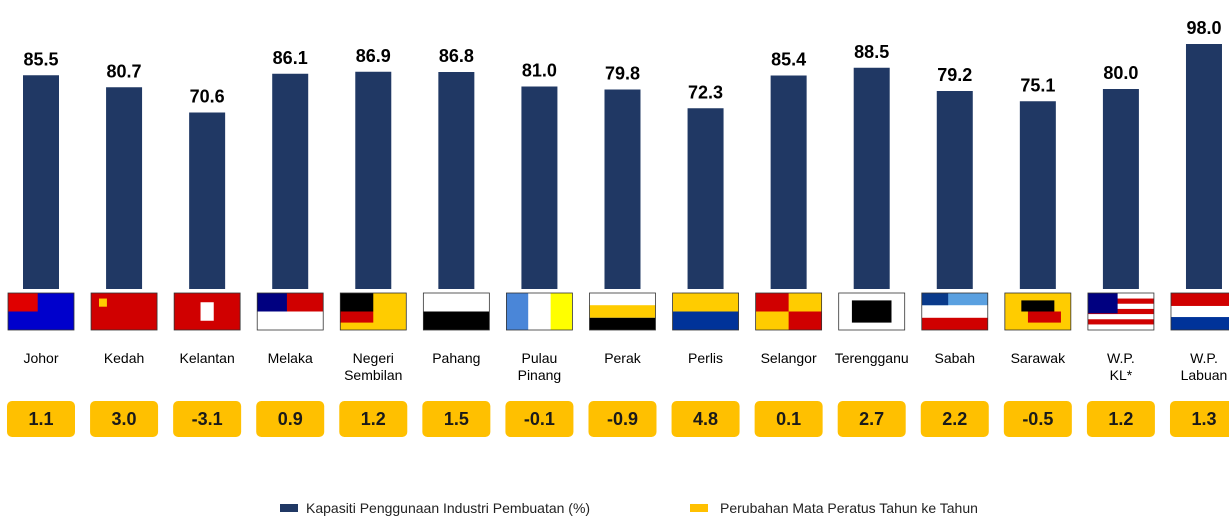  Describe the element at coordinates (622, 74) in the screenshot. I see `data-label: 79.8` at that location.